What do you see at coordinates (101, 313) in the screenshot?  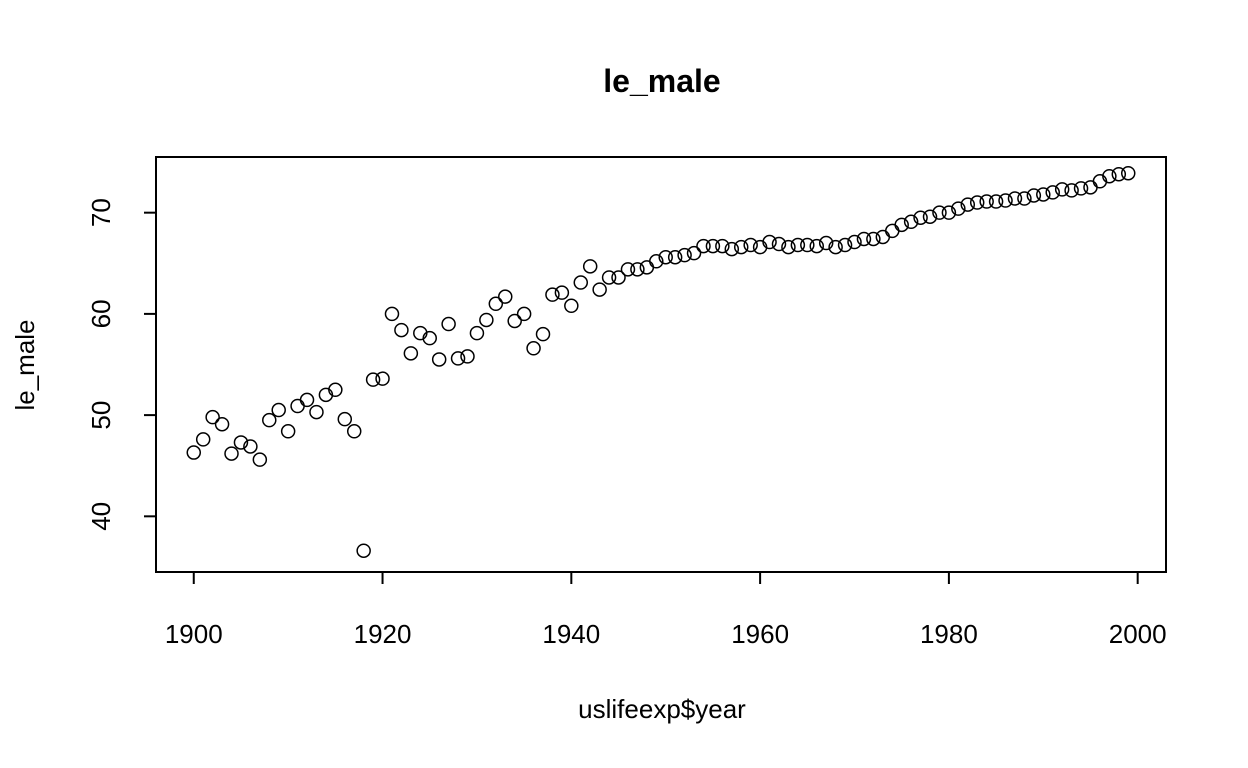 I see `y-tick-label: 60` at bounding box center [101, 313].